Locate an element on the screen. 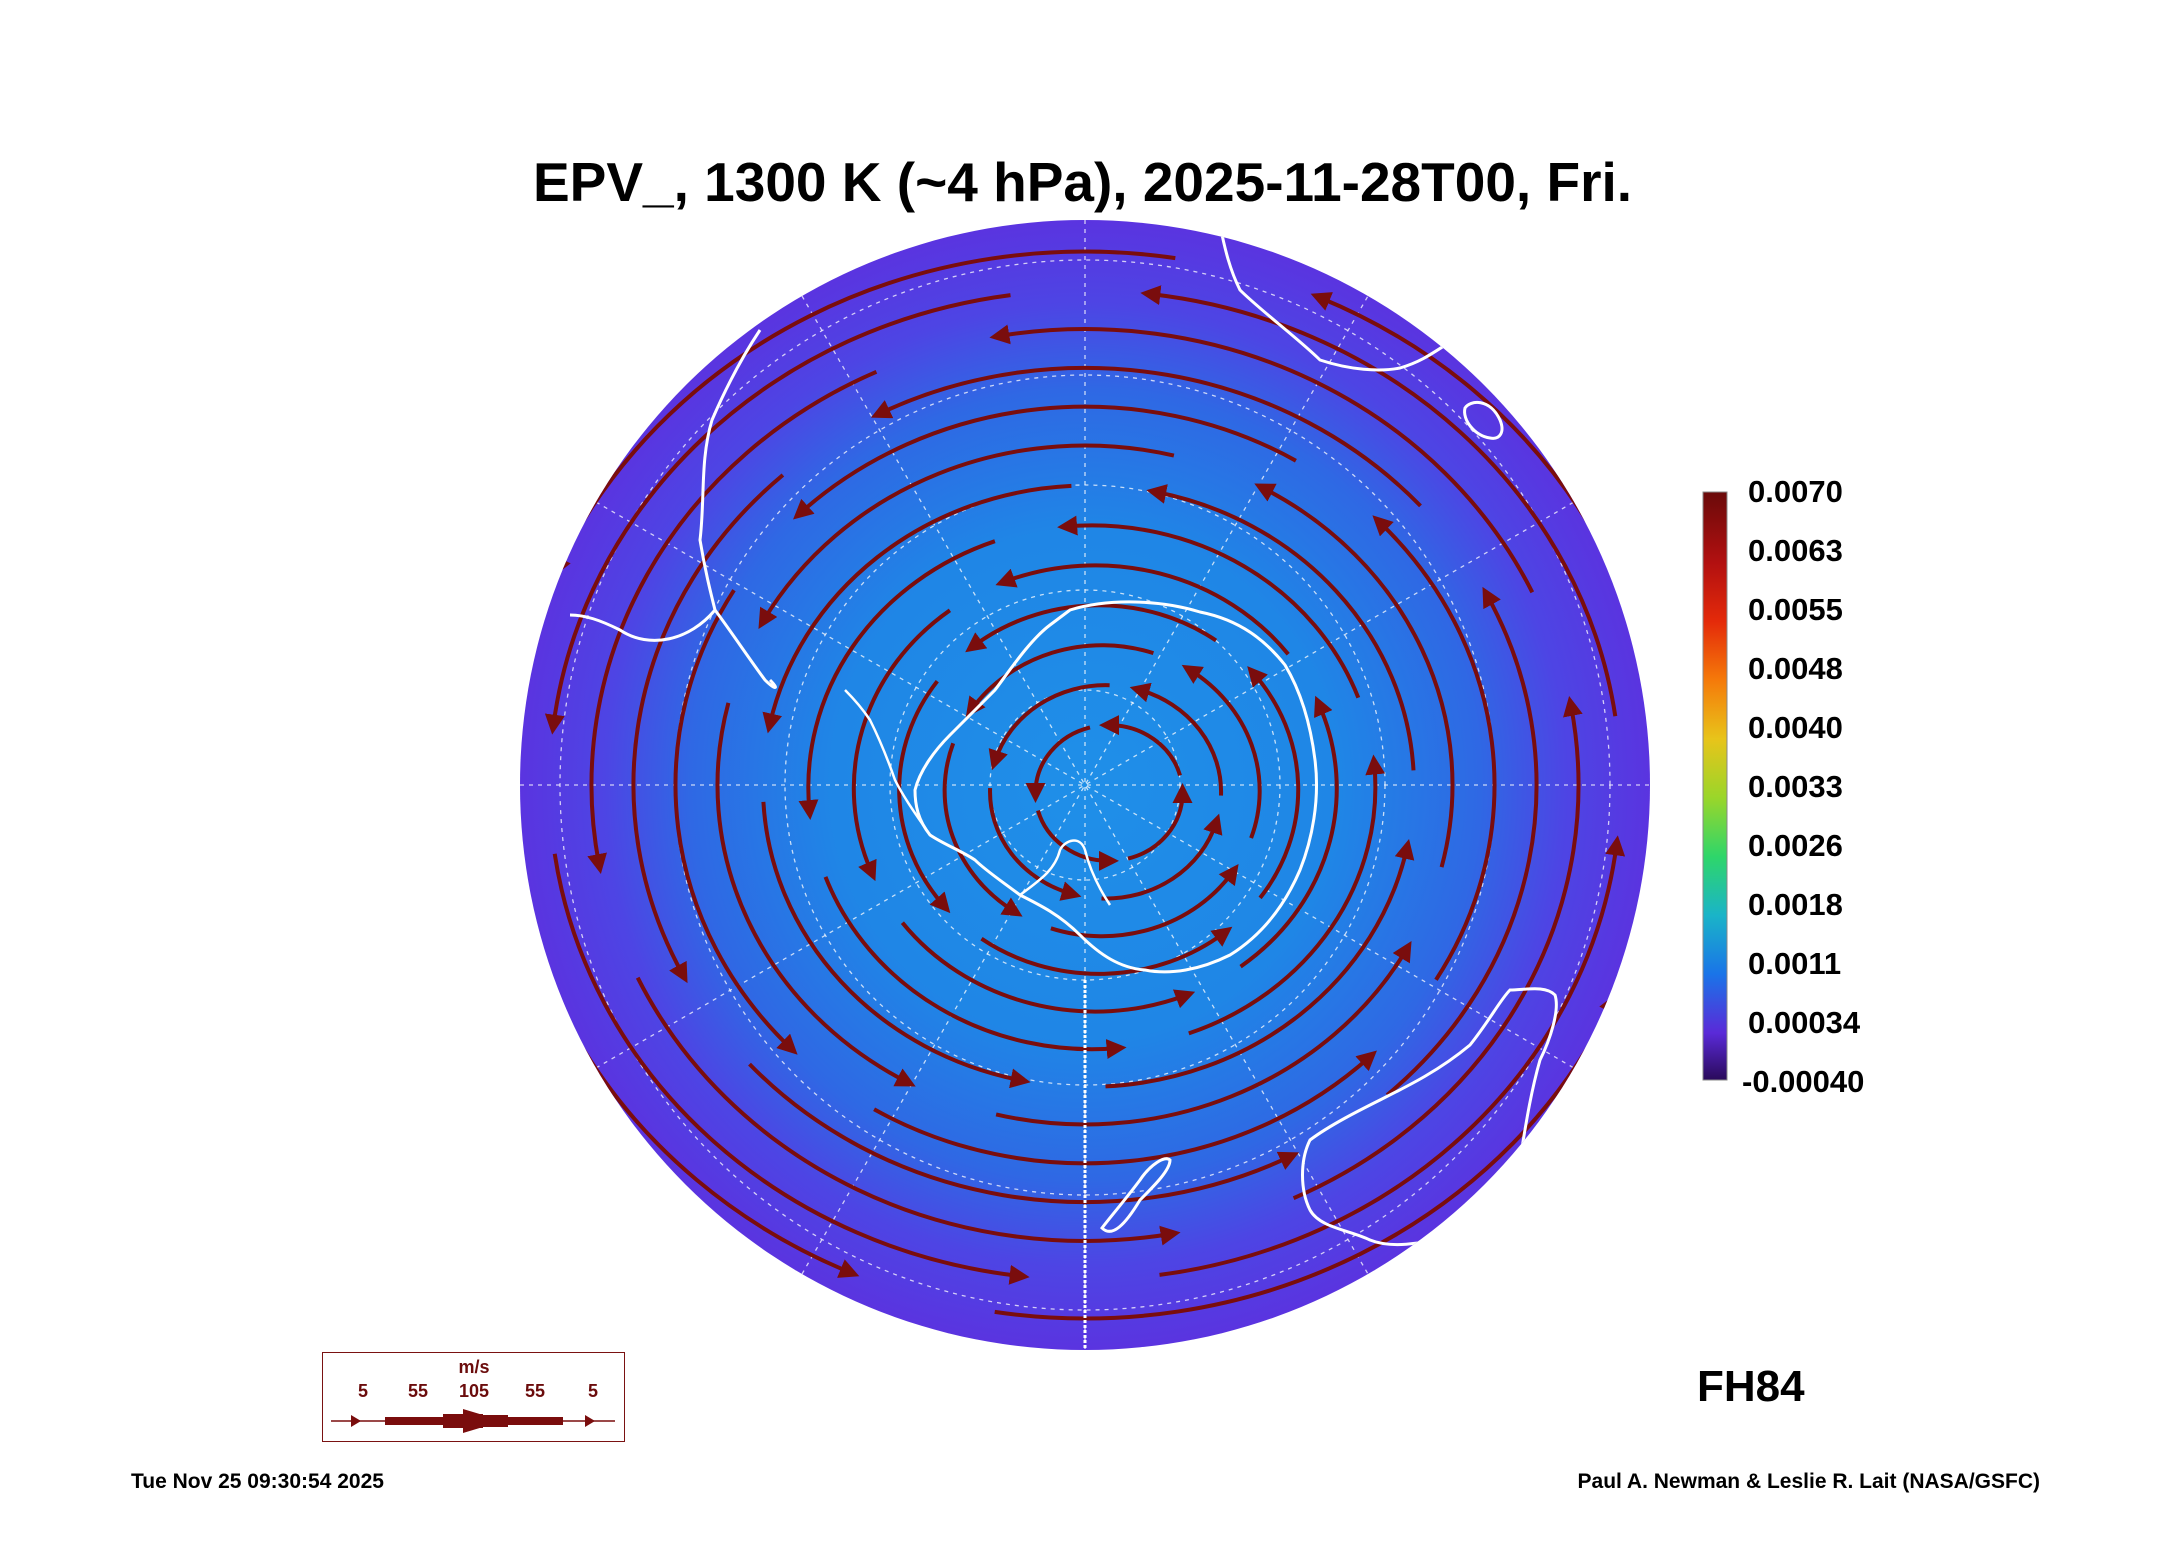 The image size is (2165, 1561). ross-ice-shelf is located at coordinates (1065, 872).